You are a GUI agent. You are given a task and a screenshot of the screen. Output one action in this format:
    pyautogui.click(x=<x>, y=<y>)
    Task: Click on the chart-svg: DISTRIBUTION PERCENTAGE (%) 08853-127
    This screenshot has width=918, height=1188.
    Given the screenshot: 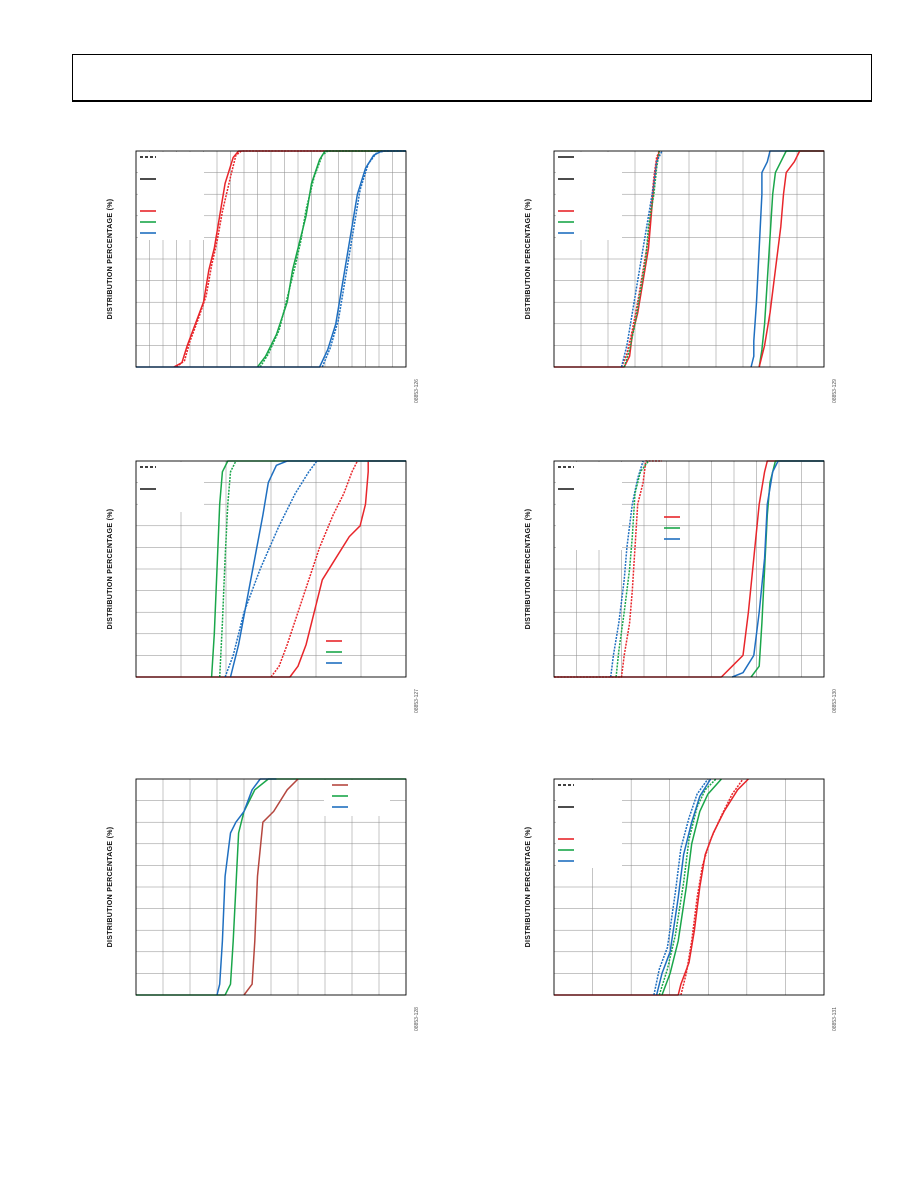 What is the action you would take?
    pyautogui.click(x=263, y=586)
    